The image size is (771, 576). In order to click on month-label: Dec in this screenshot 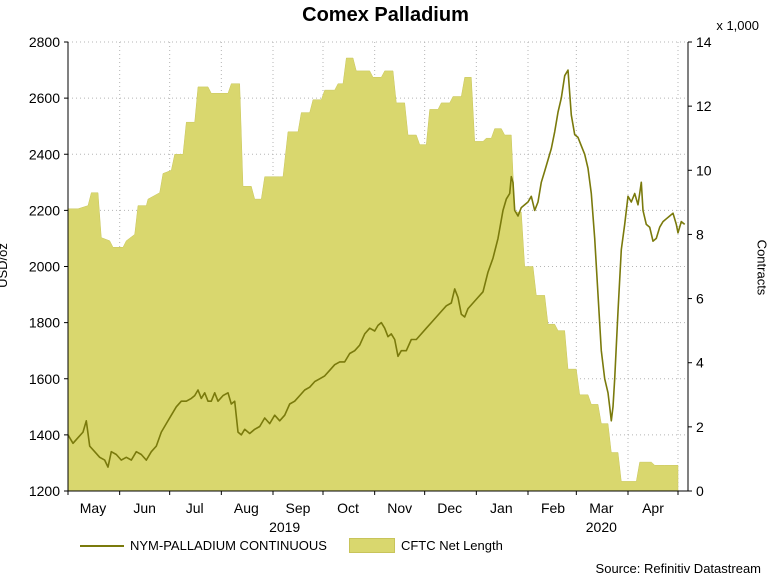, I will do `click(449, 508)`.